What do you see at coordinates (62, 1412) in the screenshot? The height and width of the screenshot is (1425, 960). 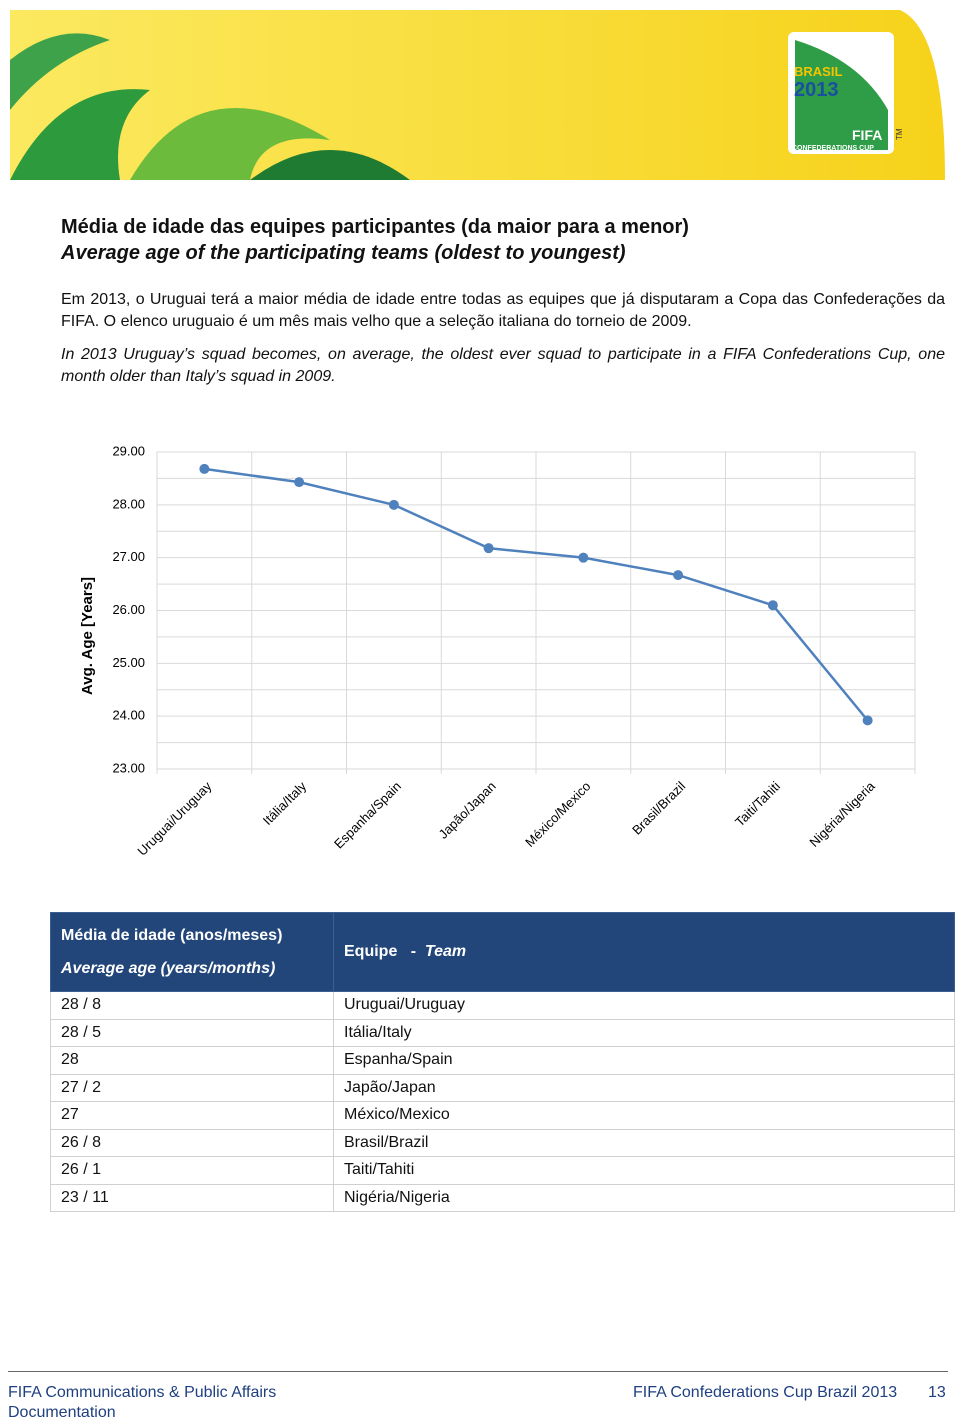 I see `footer-text: Documentation` at bounding box center [62, 1412].